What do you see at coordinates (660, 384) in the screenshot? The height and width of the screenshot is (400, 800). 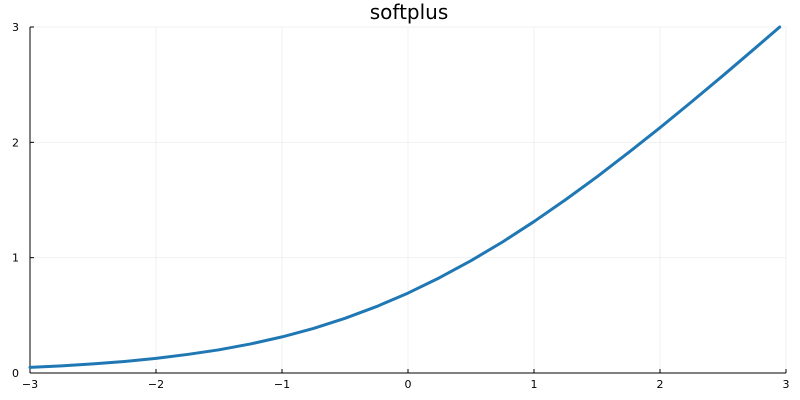 I see `x-tick-label-5: 2` at bounding box center [660, 384].